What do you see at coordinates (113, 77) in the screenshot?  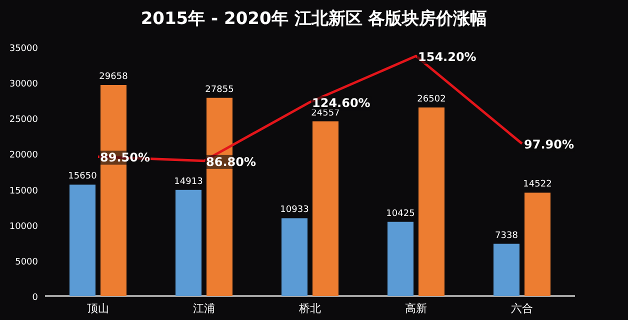 I see `data-label: 29658` at bounding box center [113, 77].